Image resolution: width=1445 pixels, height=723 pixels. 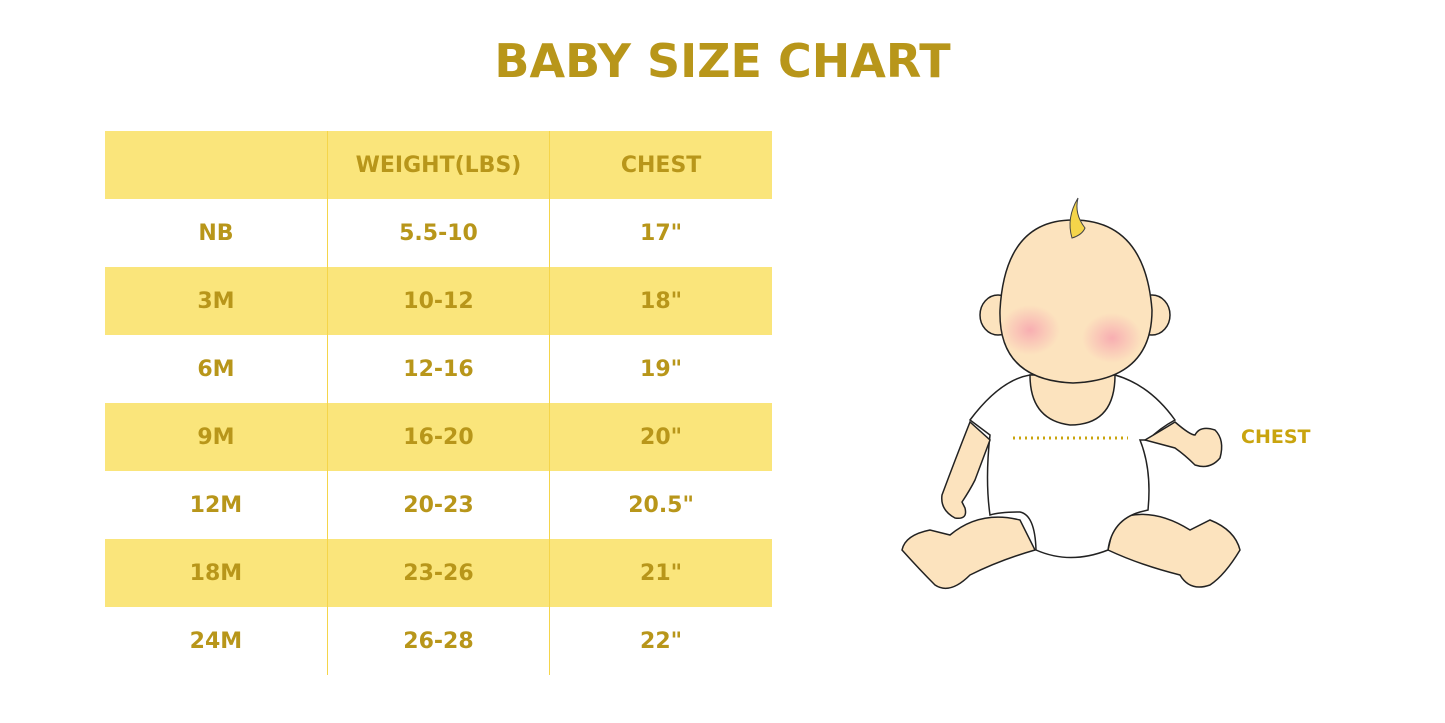 I want to click on right-leg, so click(x=1174, y=550).